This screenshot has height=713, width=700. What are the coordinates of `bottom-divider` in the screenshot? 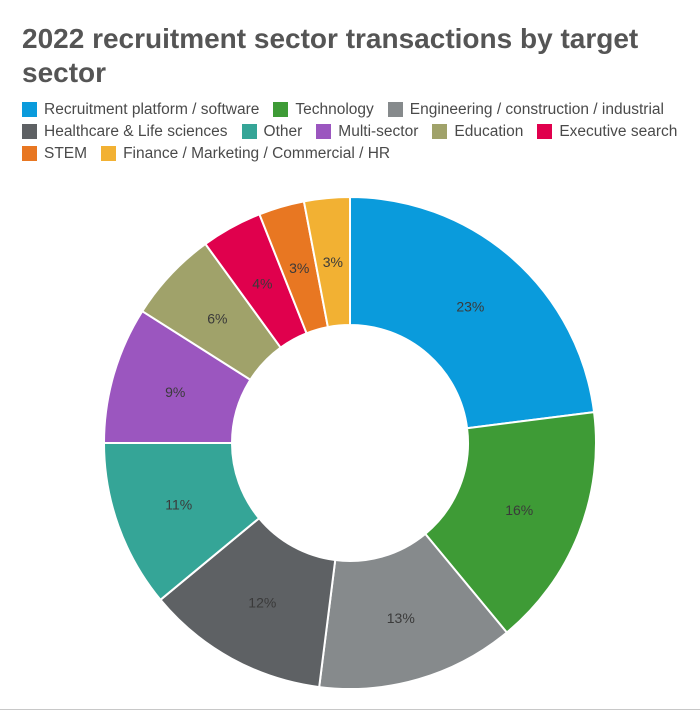 It's located at (350, 709).